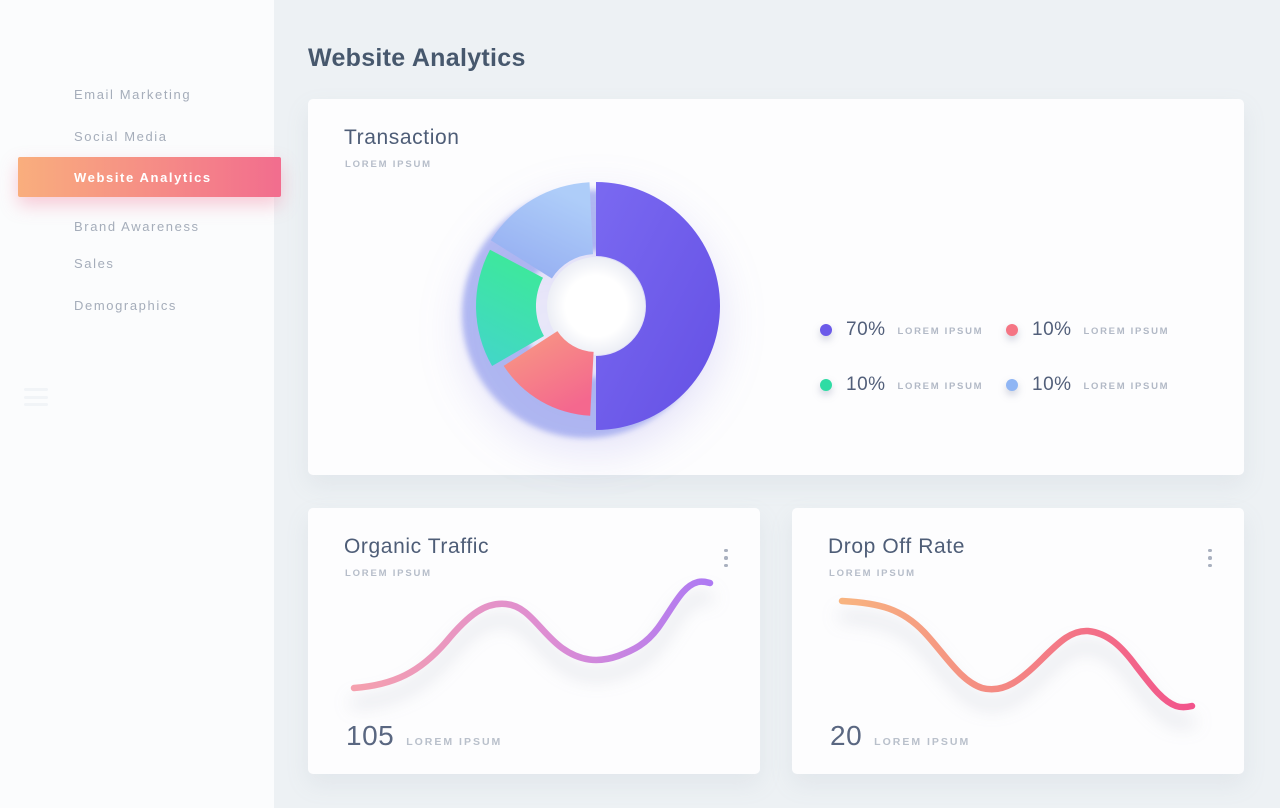 Image resolution: width=1280 pixels, height=808 pixels. What do you see at coordinates (658, 306) in the screenshot?
I see `donut-segment-purple` at bounding box center [658, 306].